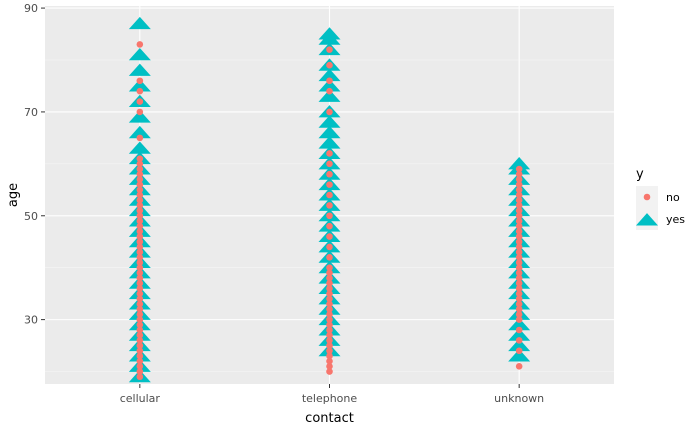 The image size is (700, 432). Describe the element at coordinates (31, 216) in the screenshot. I see `y-tick-label: 50` at that location.